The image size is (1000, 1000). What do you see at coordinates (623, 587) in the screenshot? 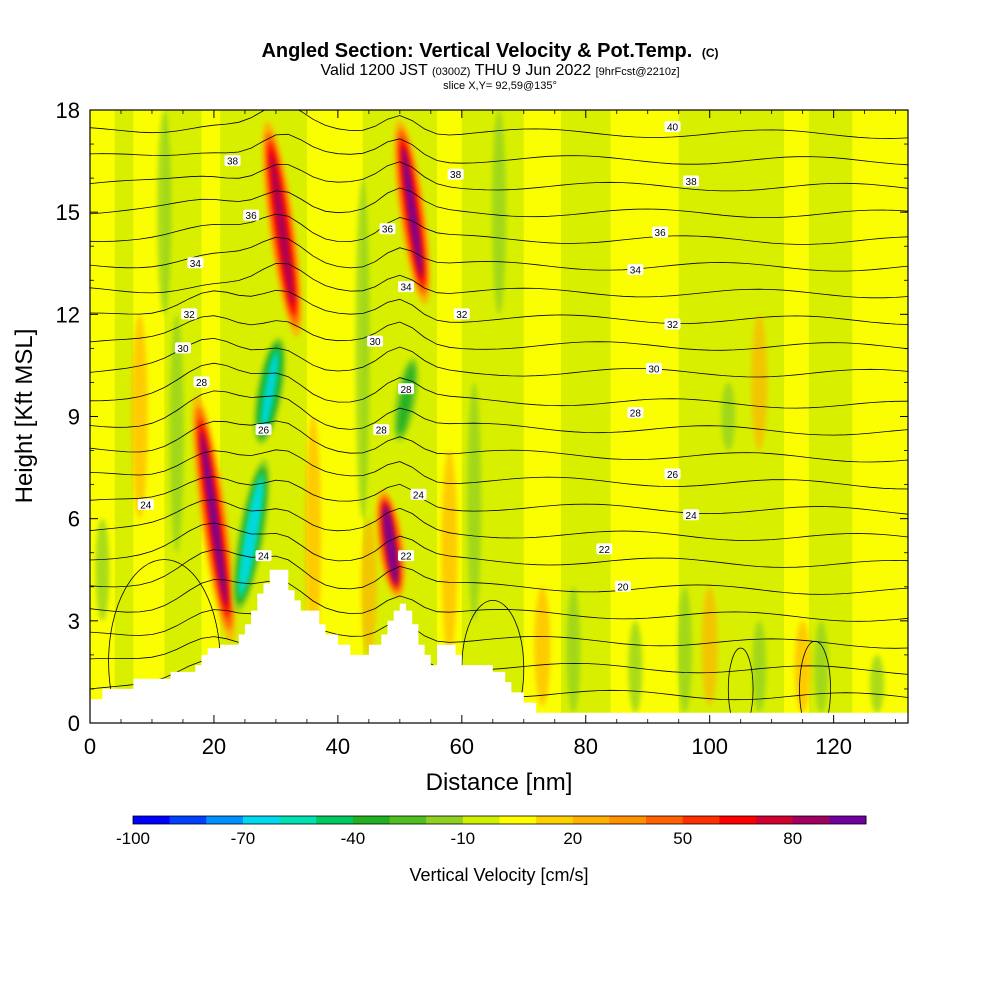
I see `svg-text: 20` at bounding box center [623, 587].